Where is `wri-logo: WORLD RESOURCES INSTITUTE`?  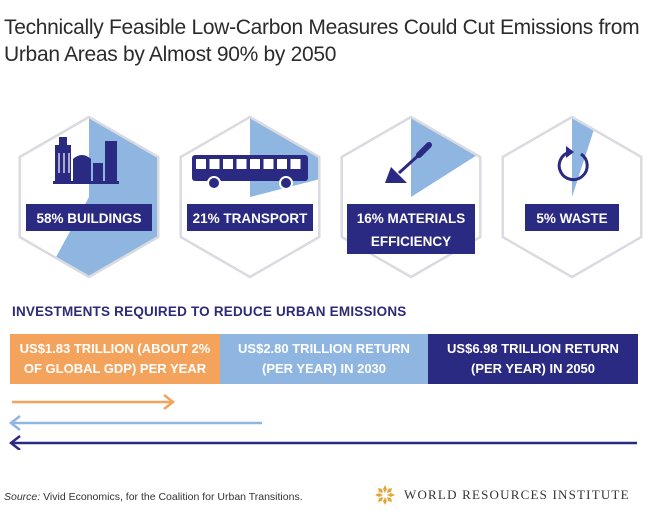
wri-logo: WORLD RESOURCES INSTITUTE is located at coordinates (502, 495).